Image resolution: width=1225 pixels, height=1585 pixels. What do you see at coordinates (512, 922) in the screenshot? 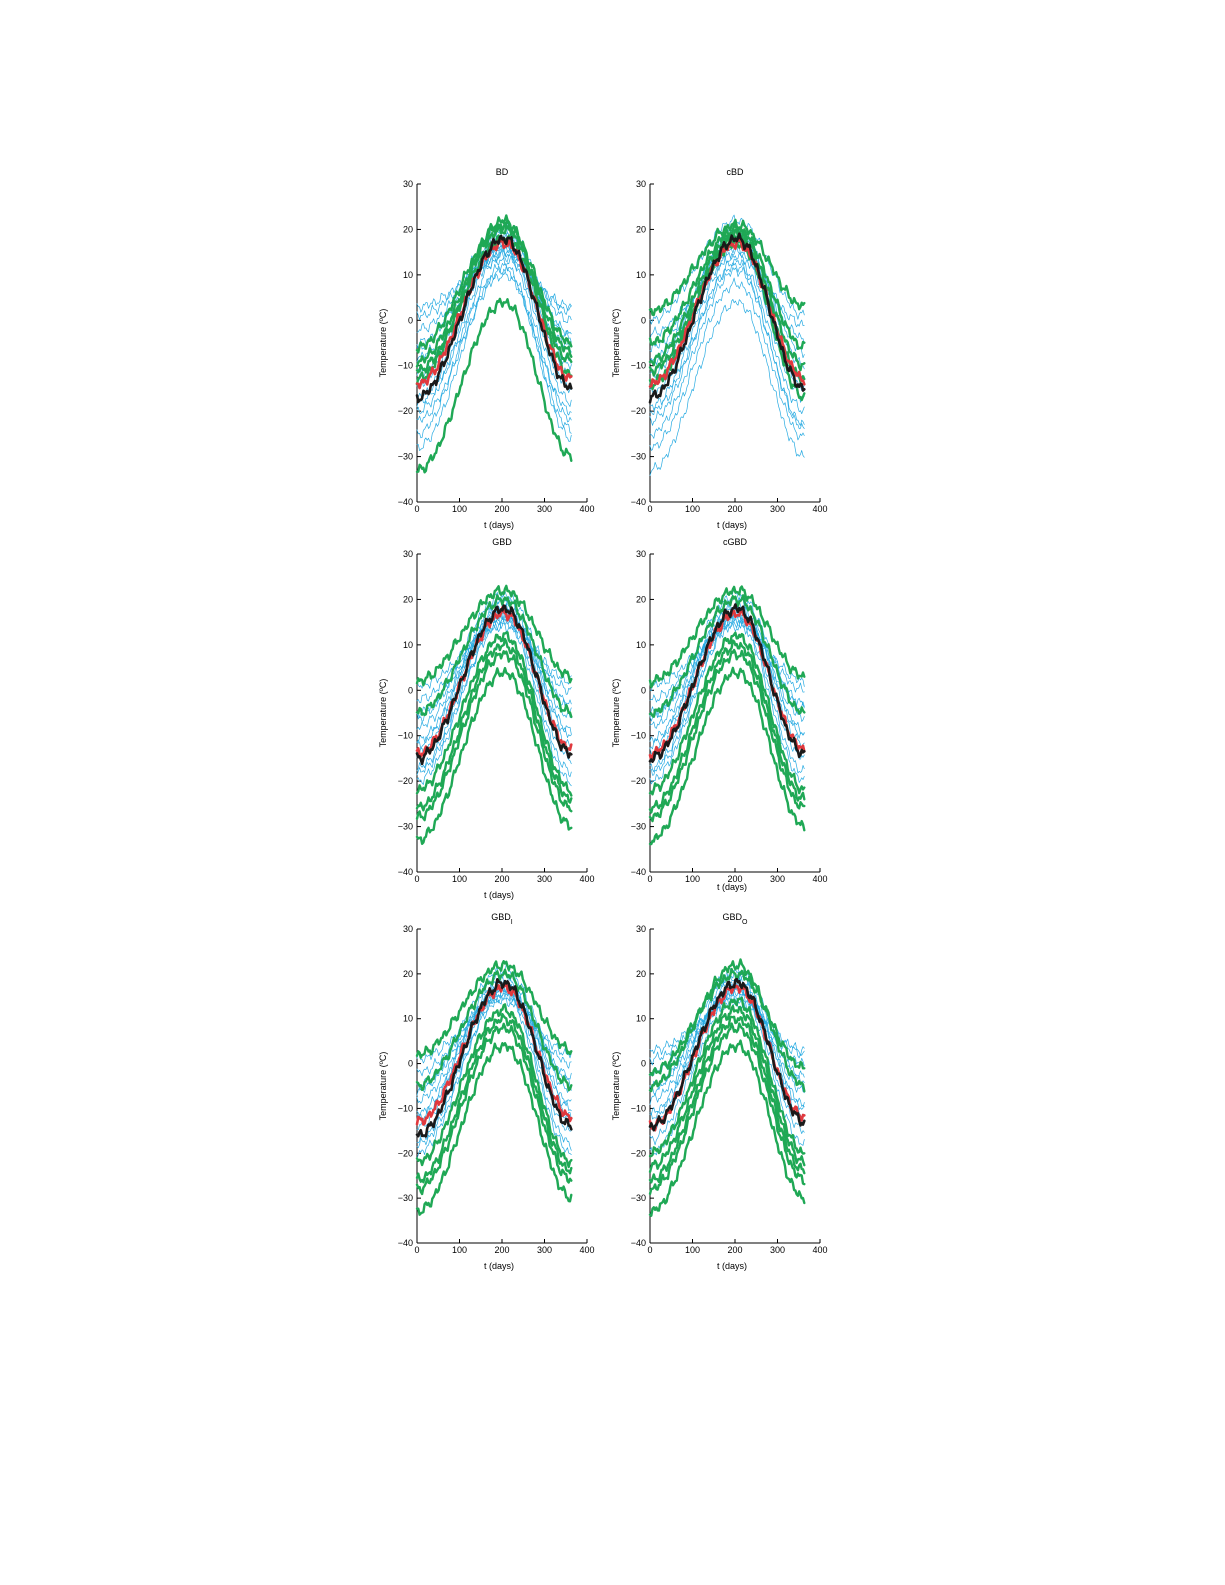
I see `panel-title-subscript: I` at bounding box center [512, 922].